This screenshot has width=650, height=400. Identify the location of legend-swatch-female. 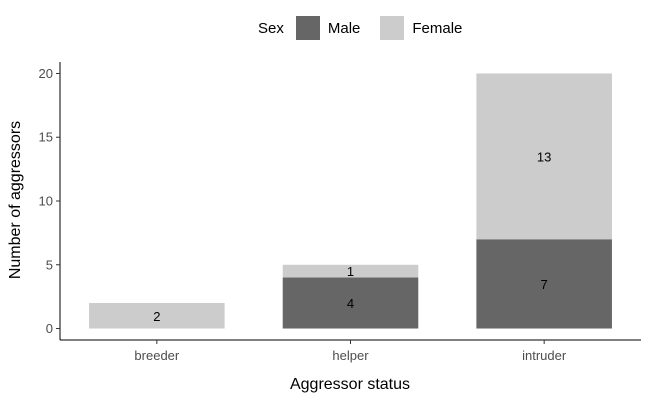
(392, 28).